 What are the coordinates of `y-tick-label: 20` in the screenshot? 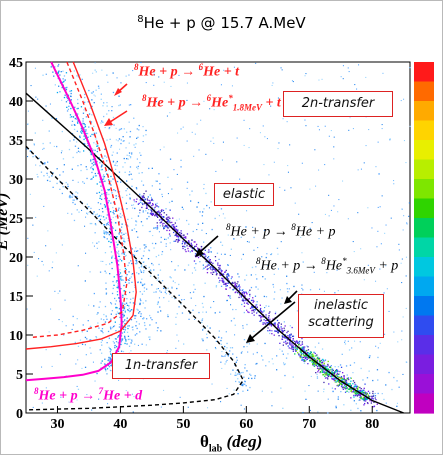 It's located at (16, 258).